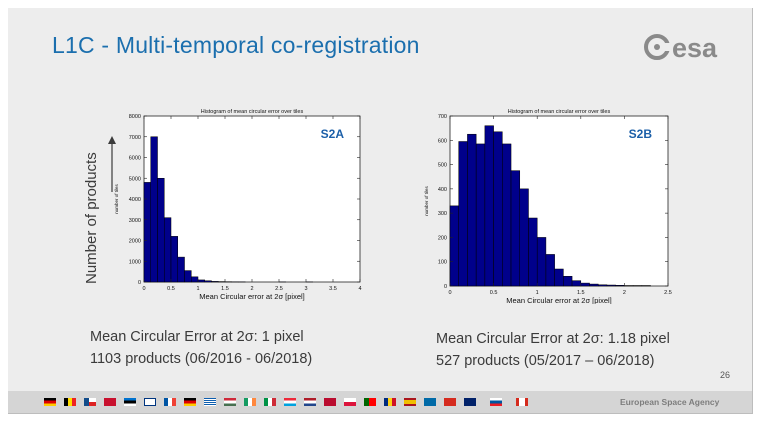 The image size is (760, 428). Describe the element at coordinates (668, 293) in the screenshot. I see `x-tick-label: 2.5` at that location.